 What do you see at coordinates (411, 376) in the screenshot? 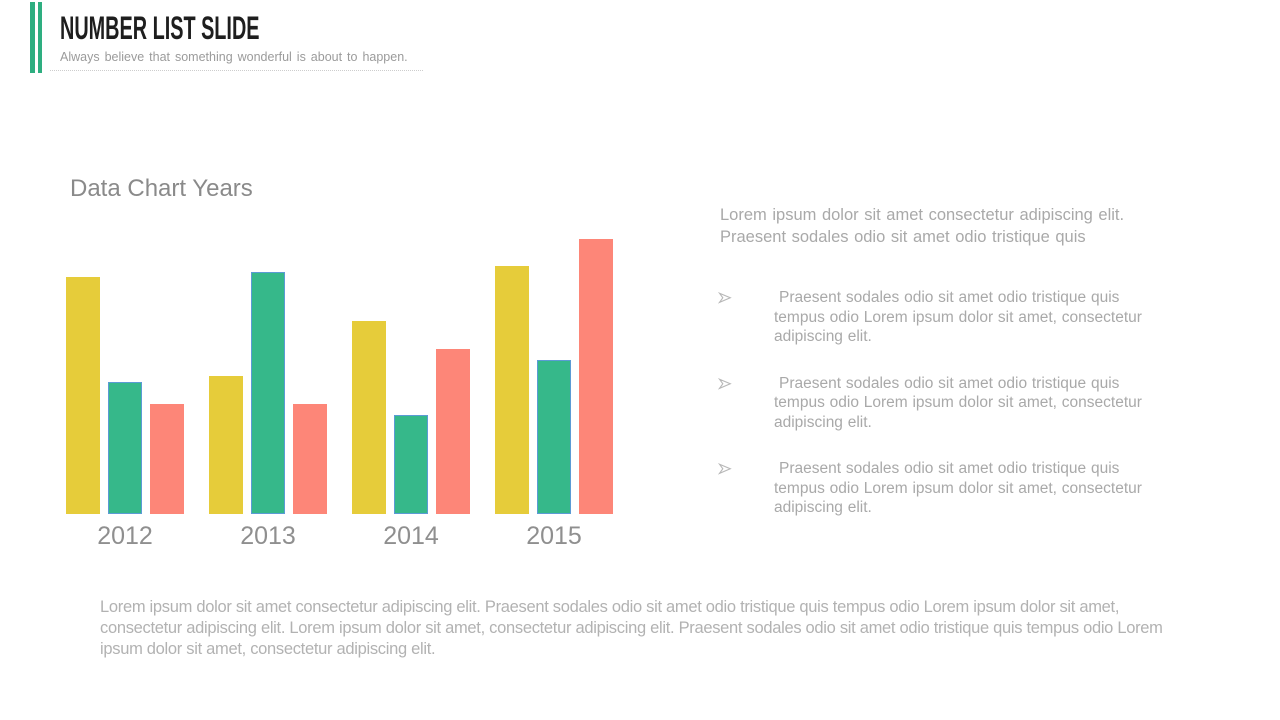
I see `chart-group-2014` at bounding box center [411, 376].